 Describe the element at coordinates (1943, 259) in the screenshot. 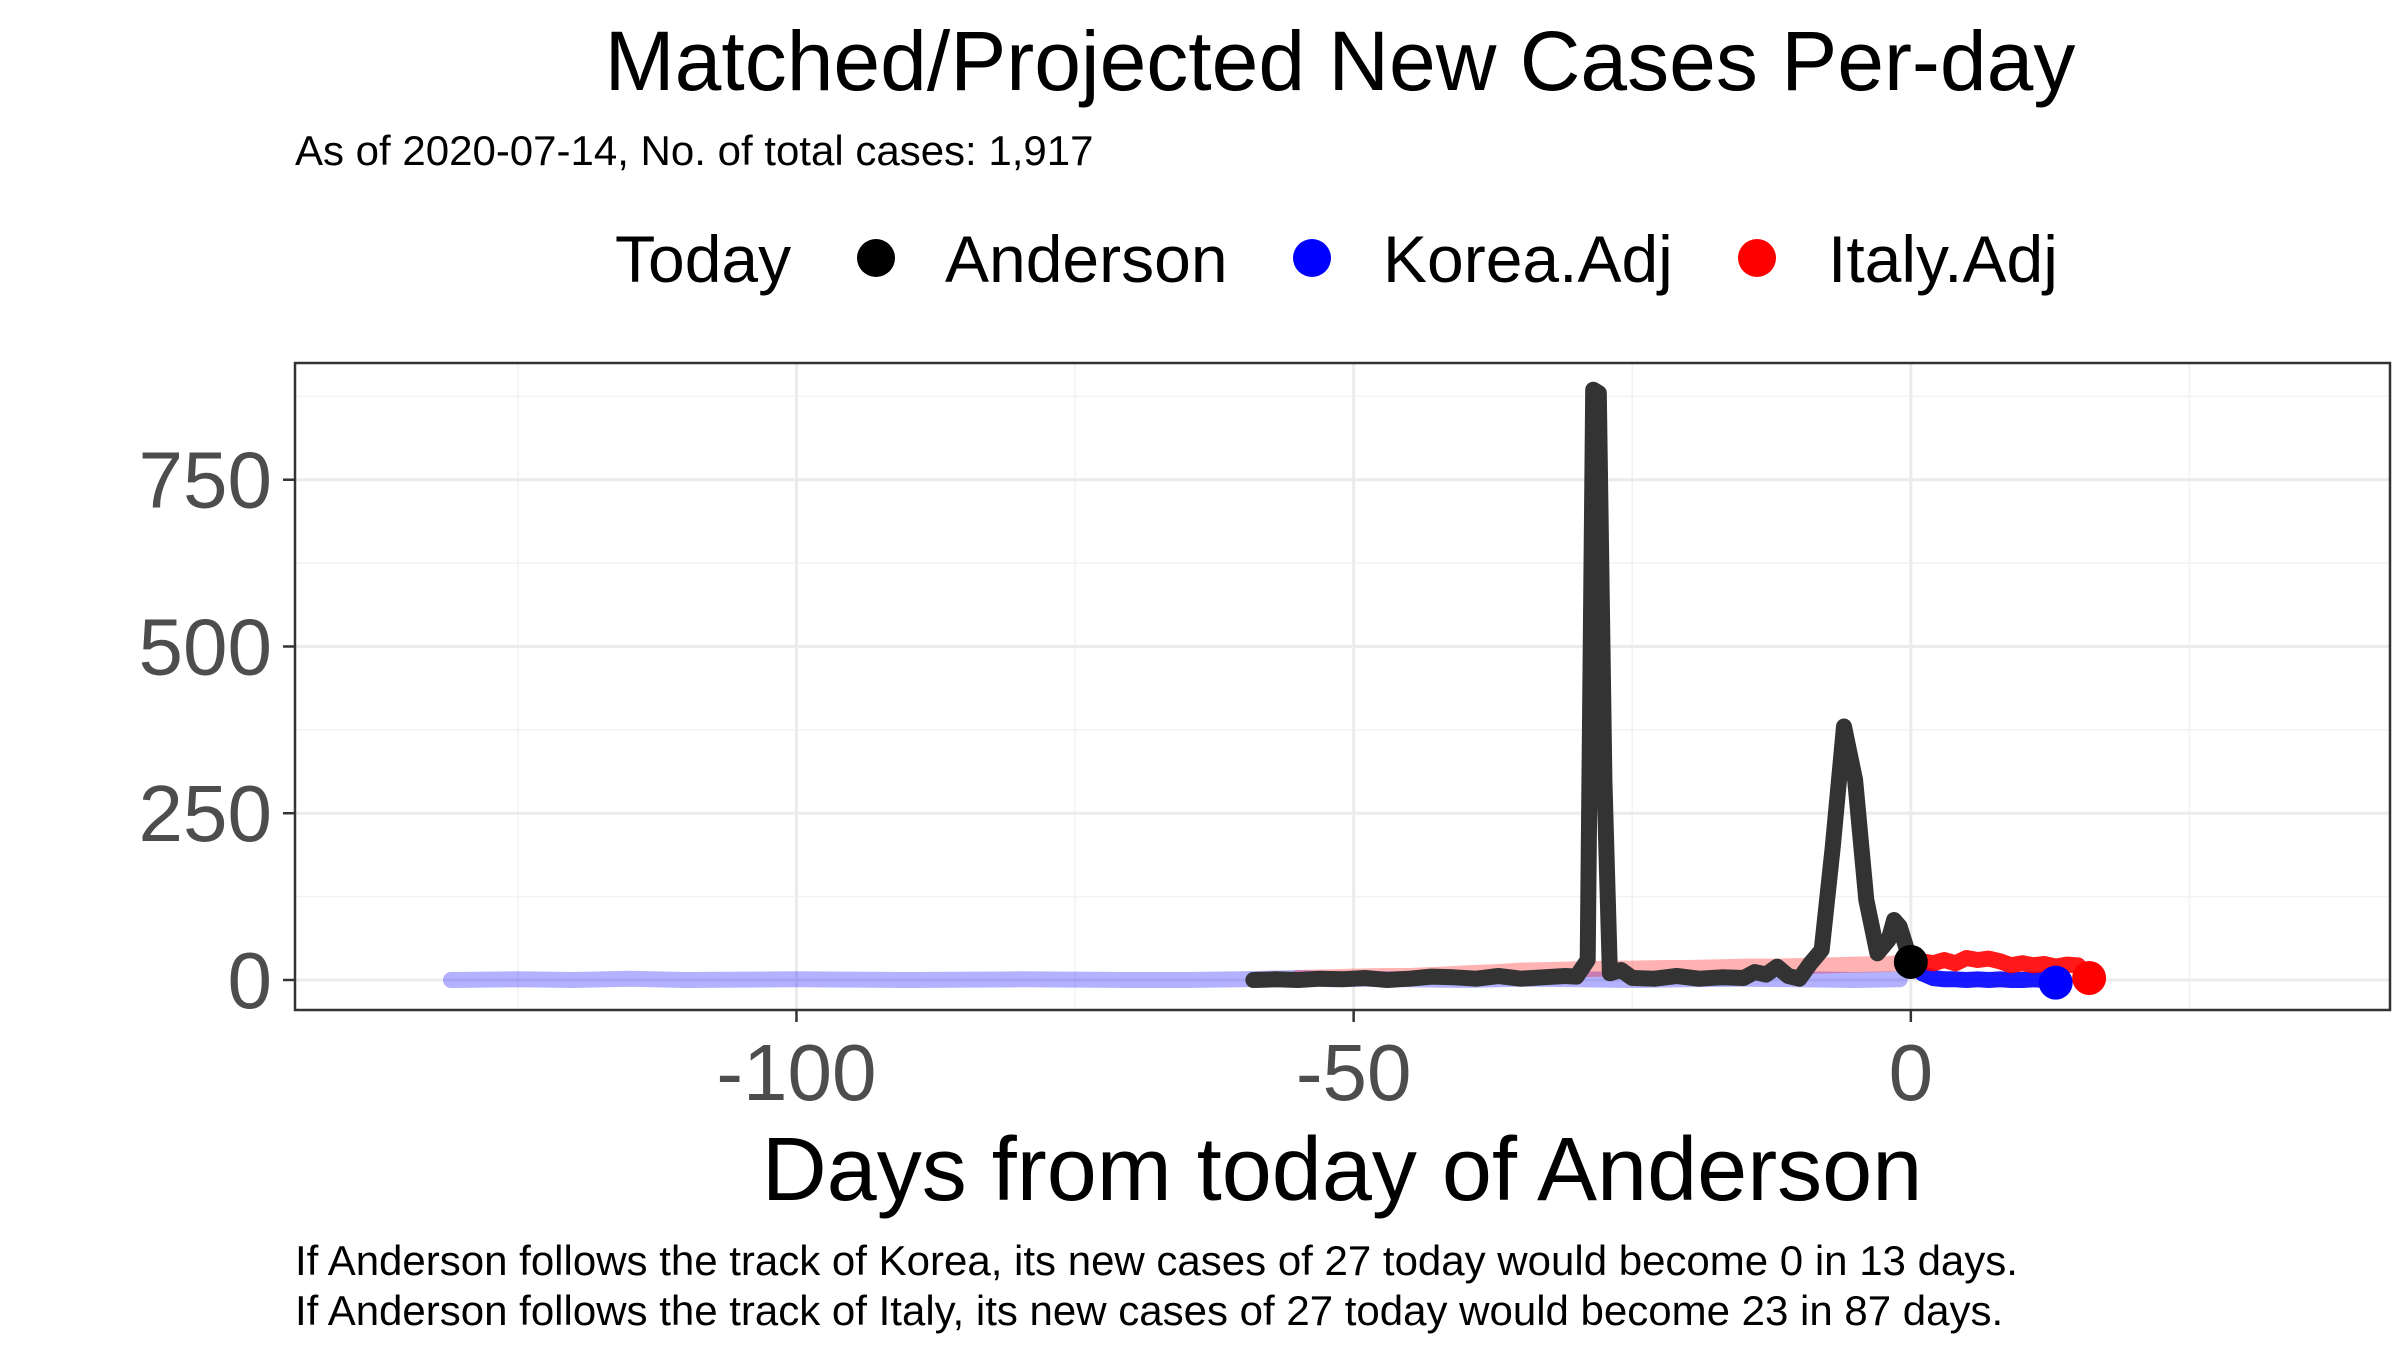

I see `legend-label-italy-adj: Italy.Adj` at that location.